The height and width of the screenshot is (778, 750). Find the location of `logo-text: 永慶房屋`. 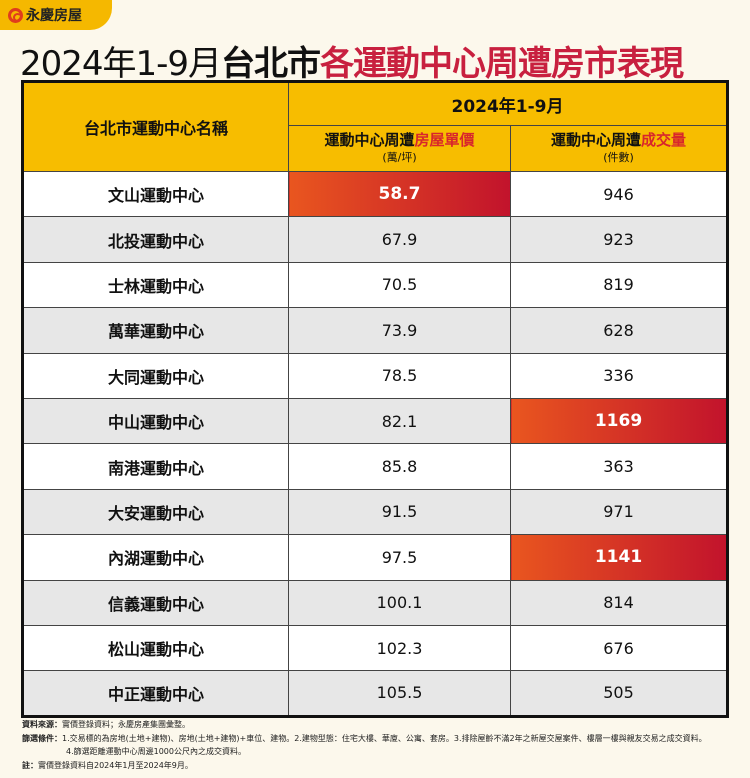

logo-text: 永慶房屋 is located at coordinates (54, 16).